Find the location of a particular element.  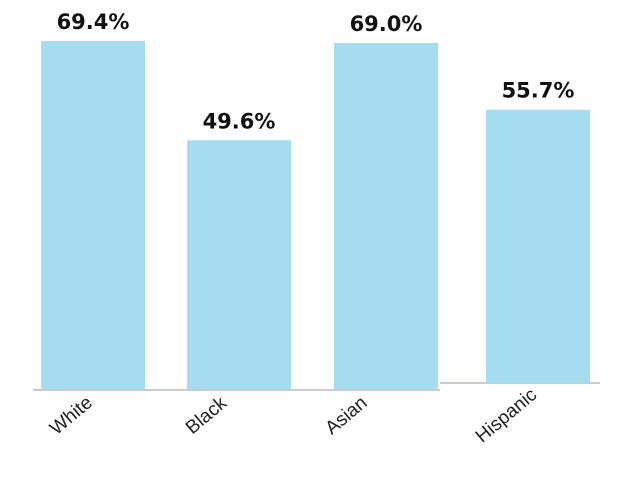

tick-label-black: Black is located at coordinates (206, 415).